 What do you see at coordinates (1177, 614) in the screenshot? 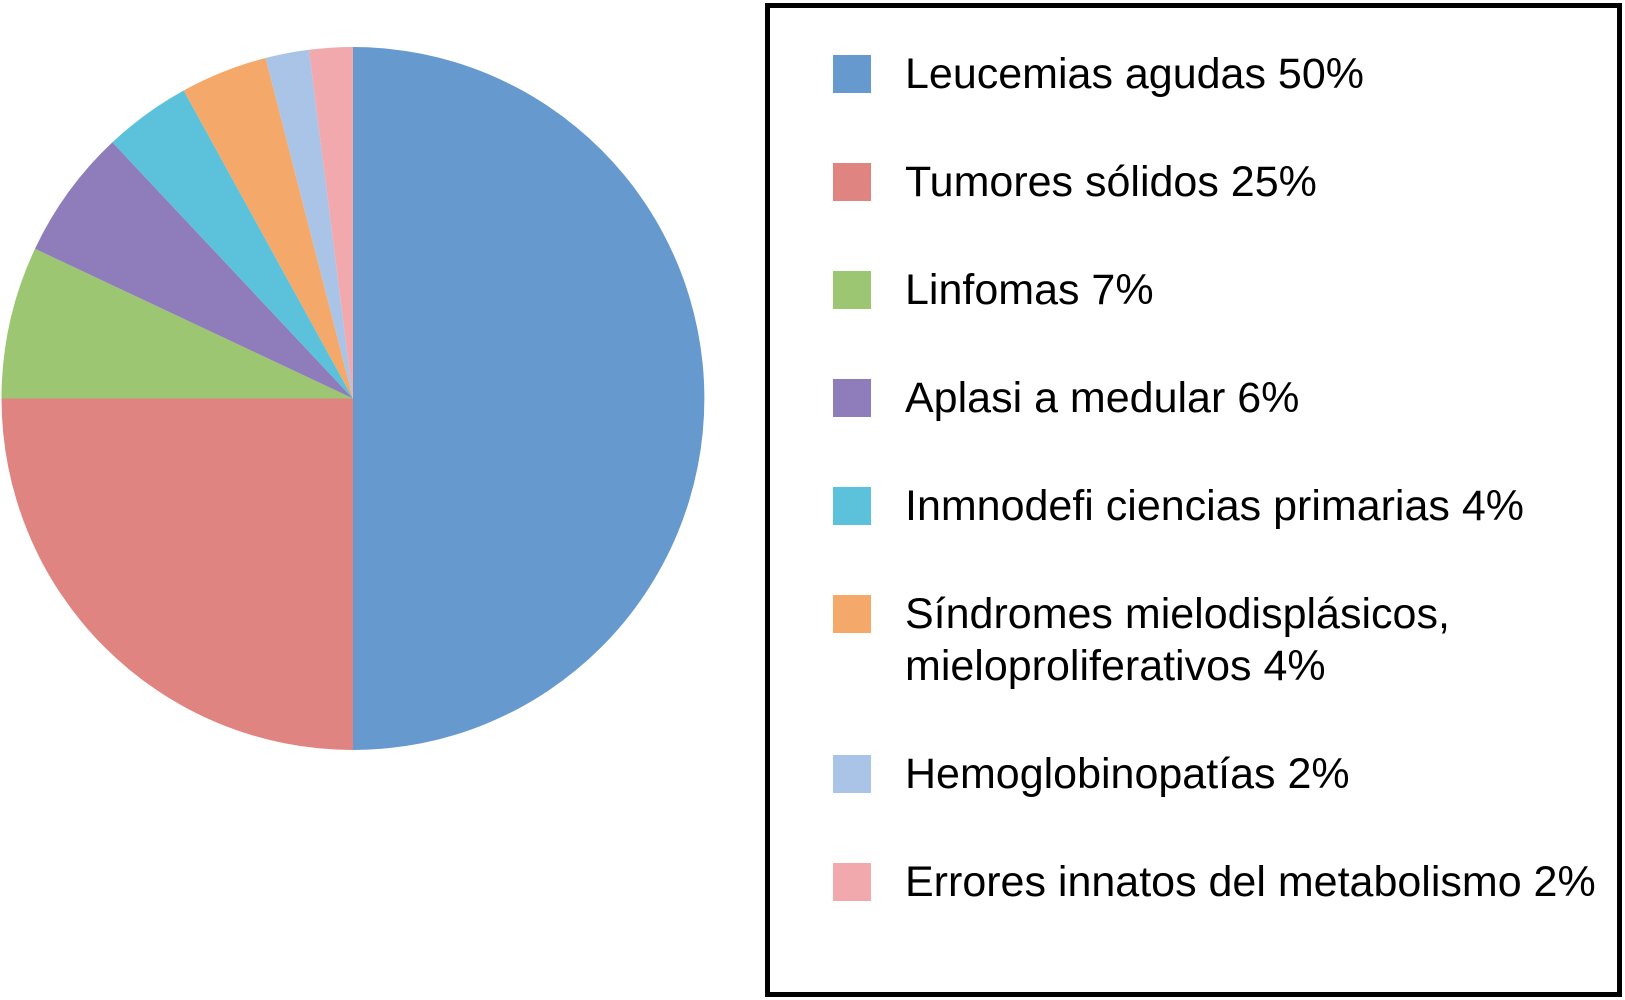
I see `legend-label-line: Síndromes mielodisplásicos,` at bounding box center [1177, 614].